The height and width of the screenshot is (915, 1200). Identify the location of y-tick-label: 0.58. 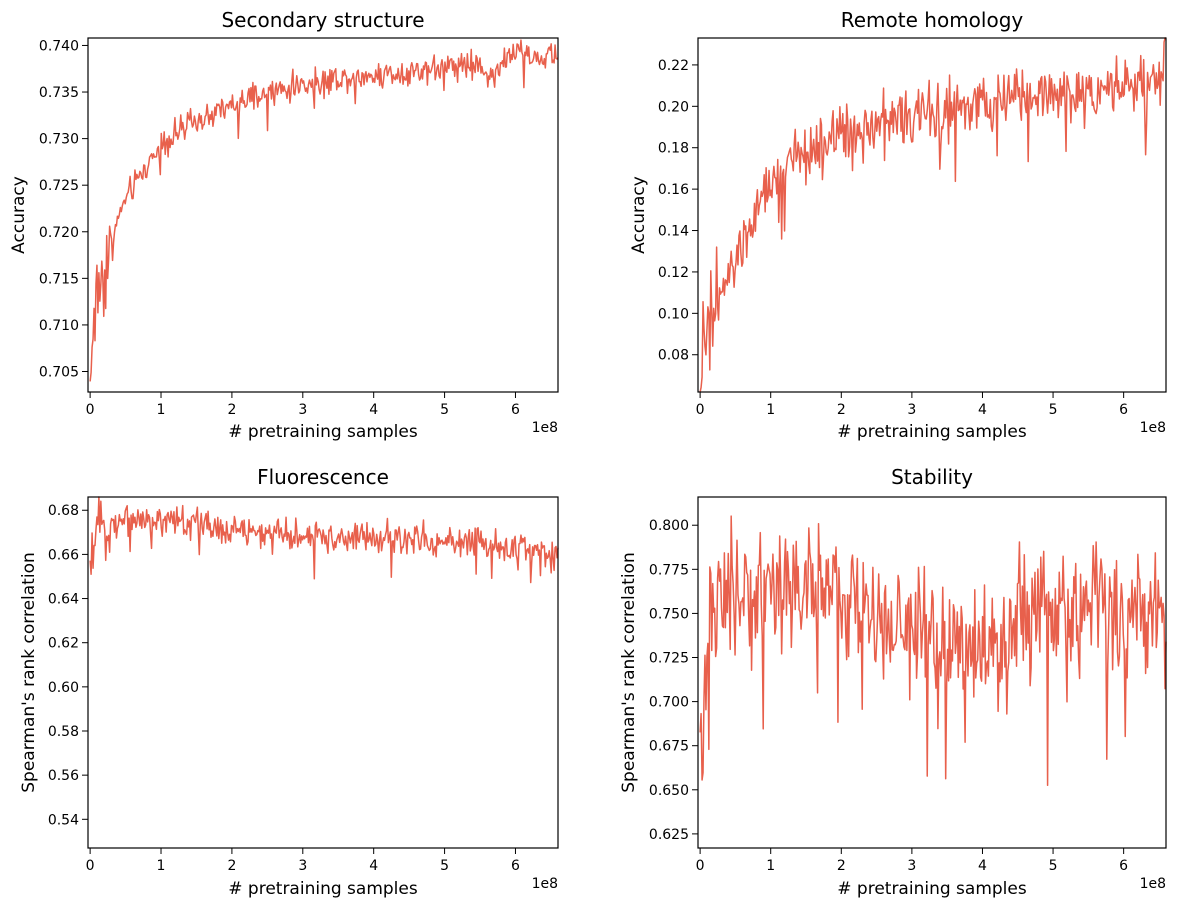
(63, 732).